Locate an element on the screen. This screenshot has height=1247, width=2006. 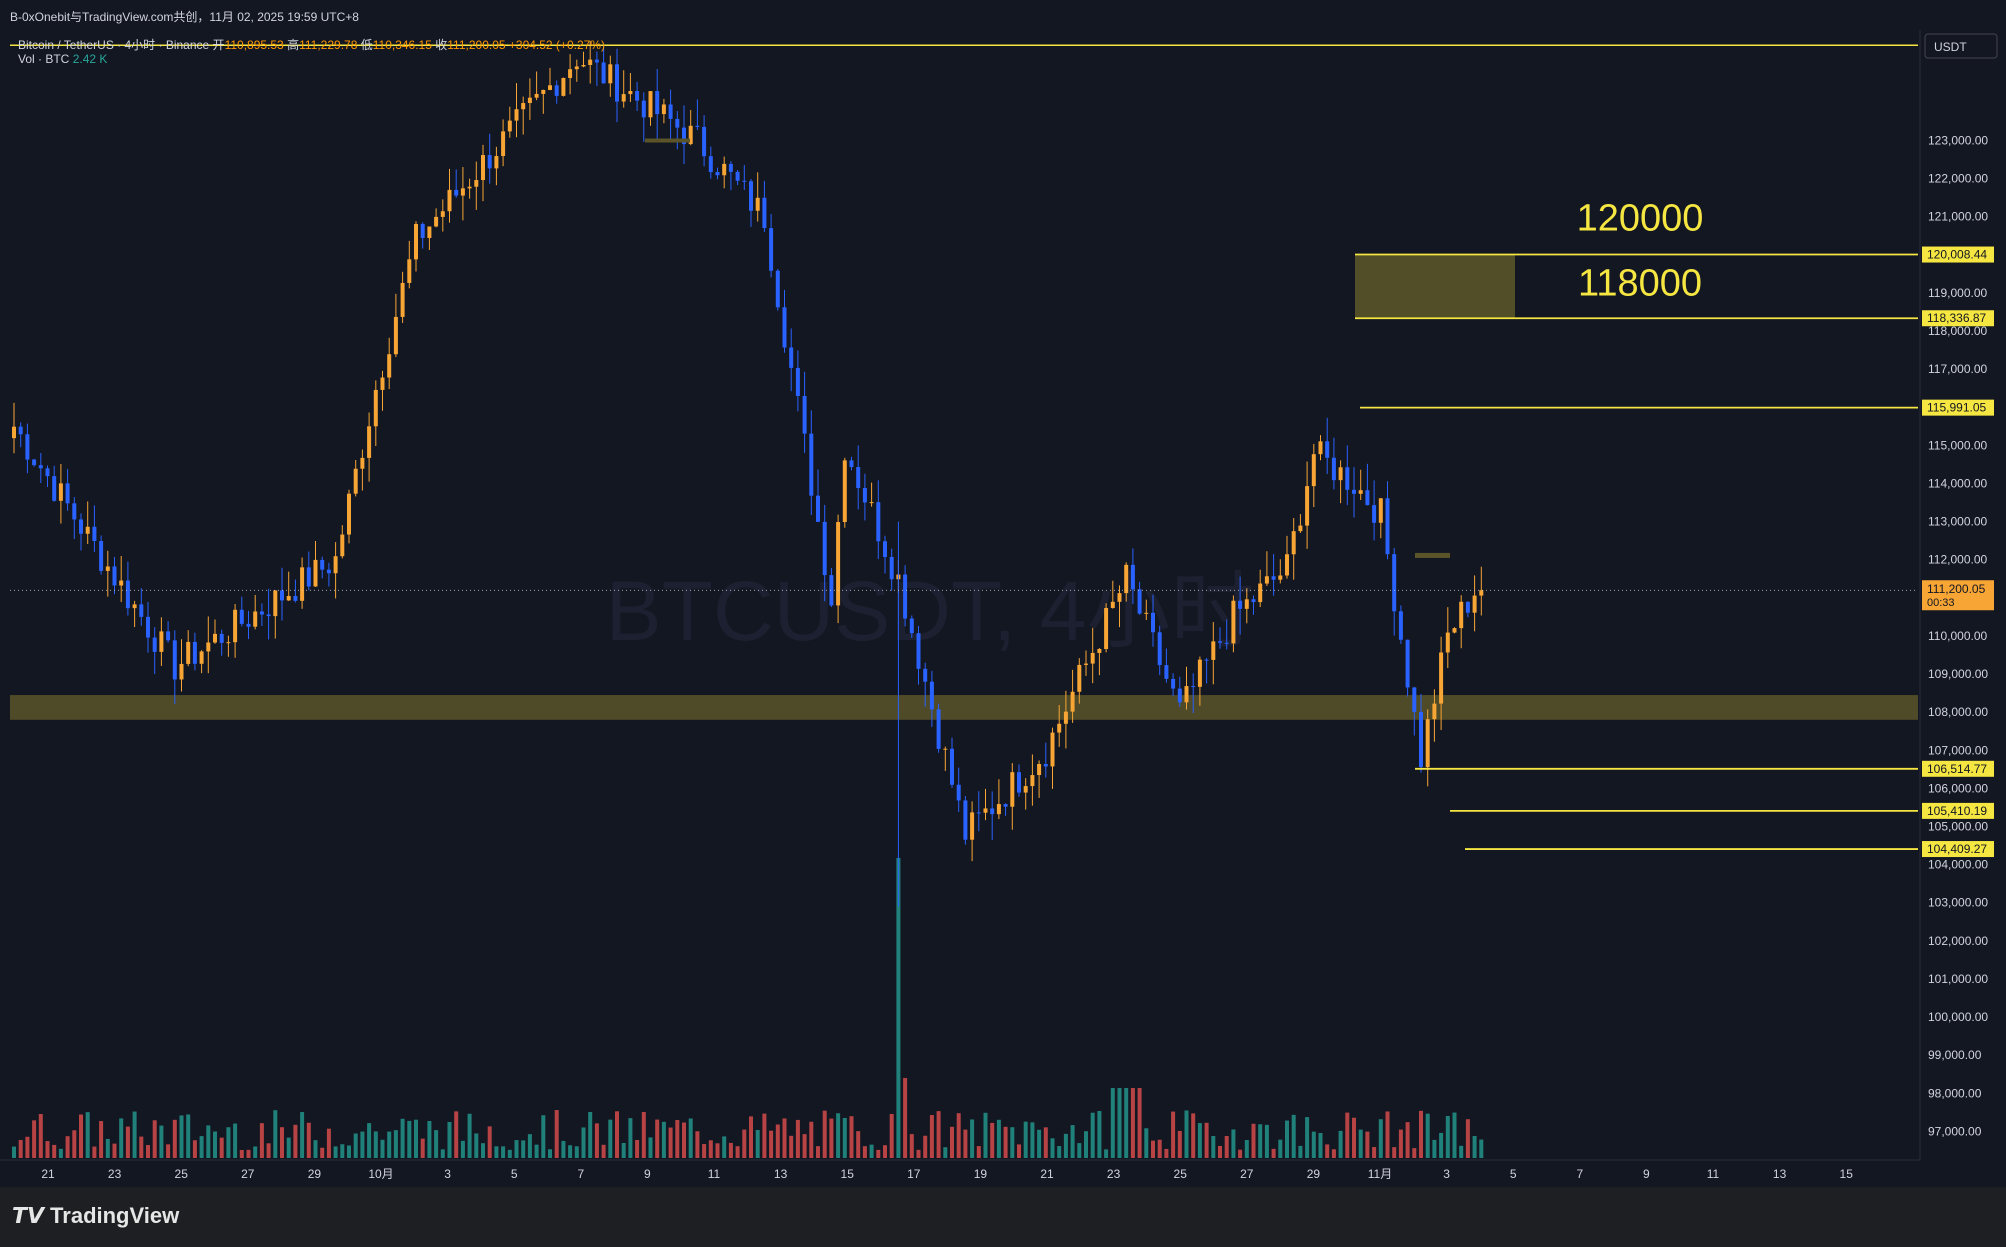
price-tick-label: 107,000.00 is located at coordinates (1958, 750).